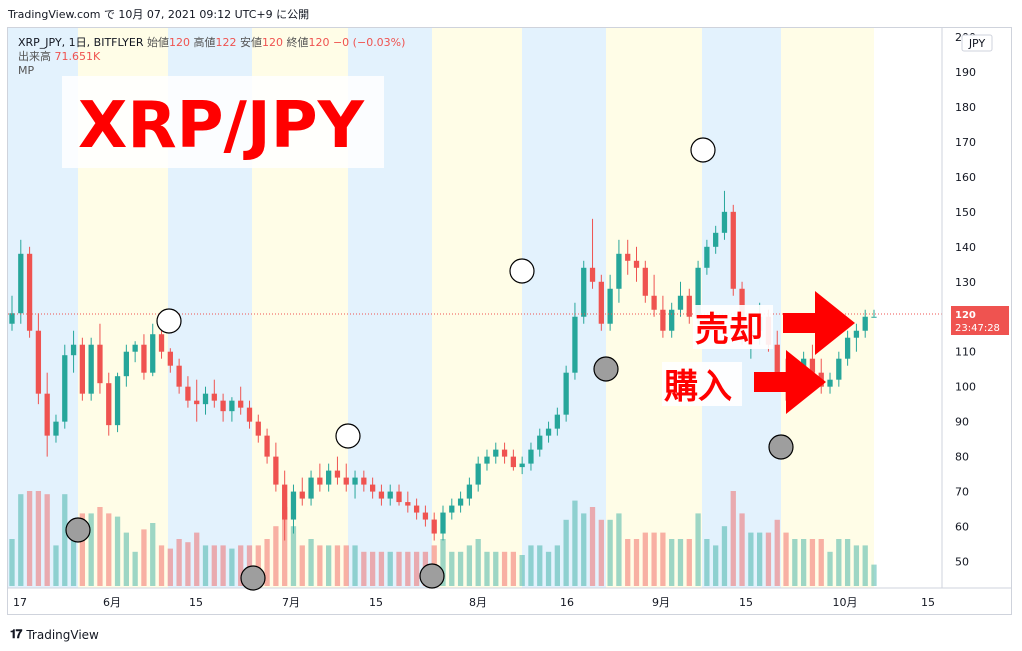  Describe the element at coordinates (77, 56) in the screenshot. I see `volume-value: 71.651K` at that location.